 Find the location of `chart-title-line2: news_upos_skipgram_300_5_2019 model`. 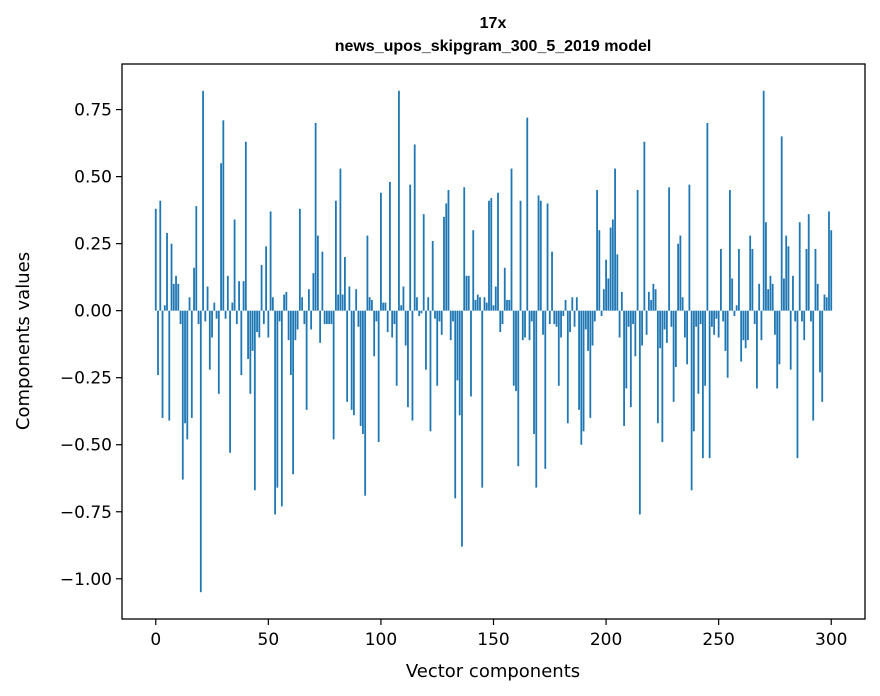

chart-title-line2: news_upos_skipgram_300_5_2019 model is located at coordinates (493, 46).